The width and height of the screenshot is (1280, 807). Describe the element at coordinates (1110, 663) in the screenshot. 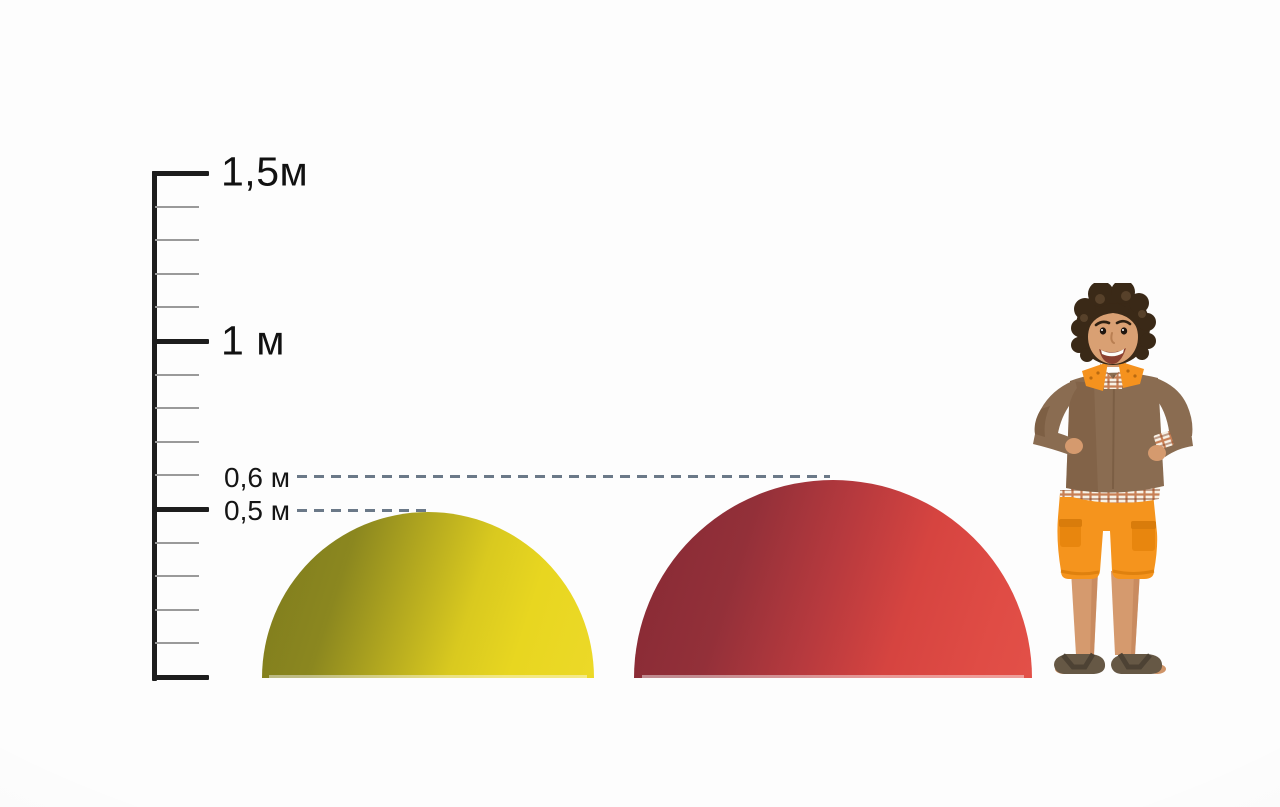

I see `boy-sandals` at that location.